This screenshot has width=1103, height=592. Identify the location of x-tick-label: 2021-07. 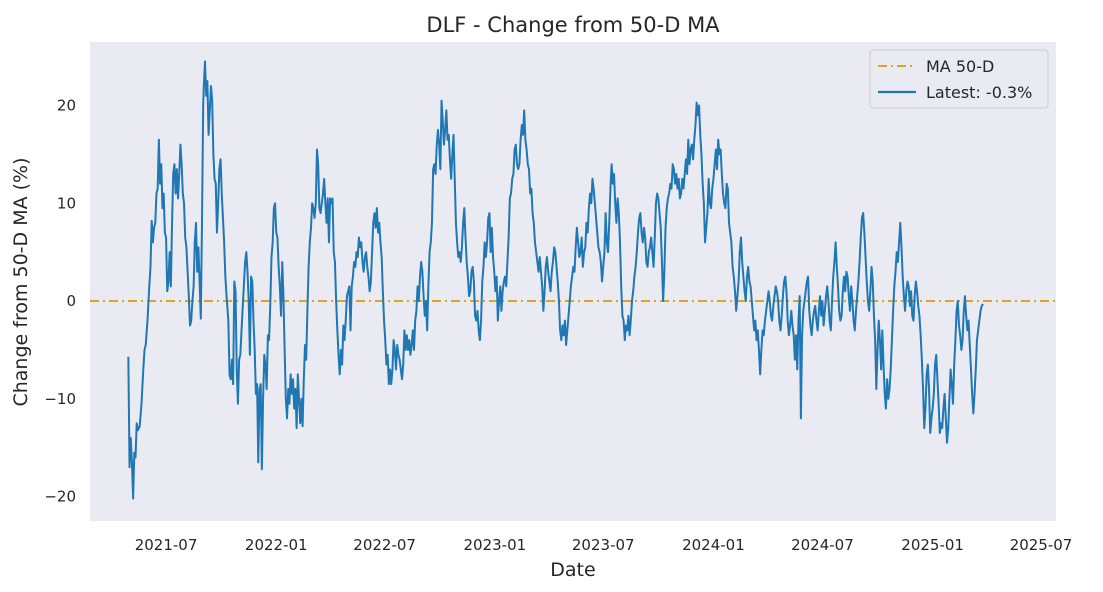
(166, 545).